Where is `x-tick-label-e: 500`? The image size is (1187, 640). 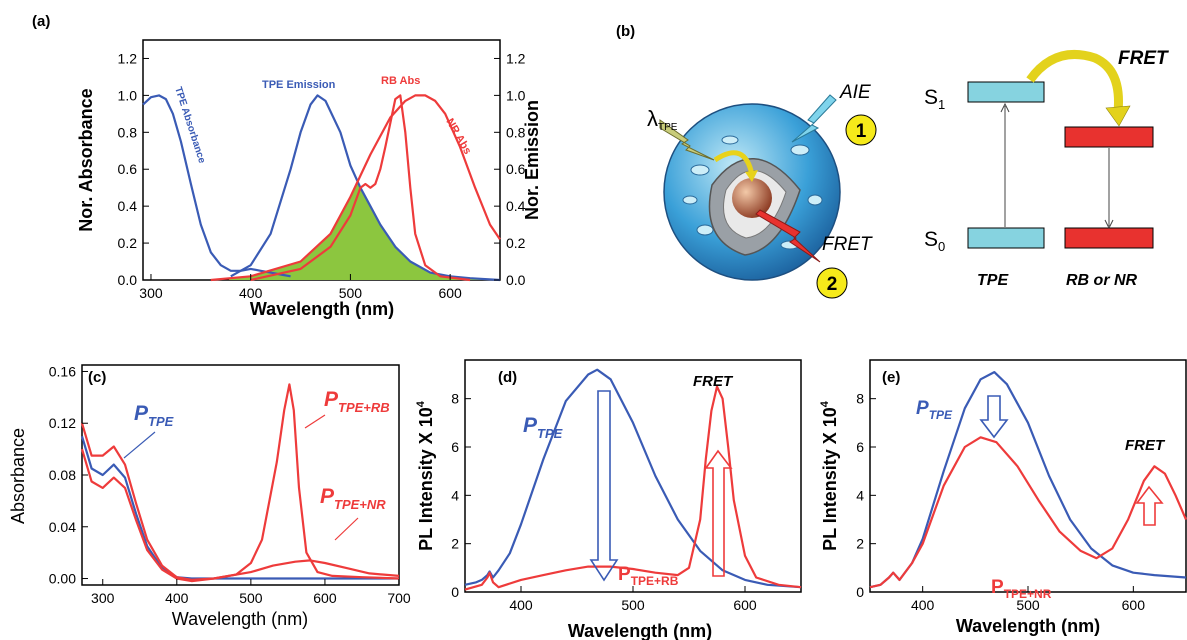
x-tick-label-e: 500 is located at coordinates (1028, 605).